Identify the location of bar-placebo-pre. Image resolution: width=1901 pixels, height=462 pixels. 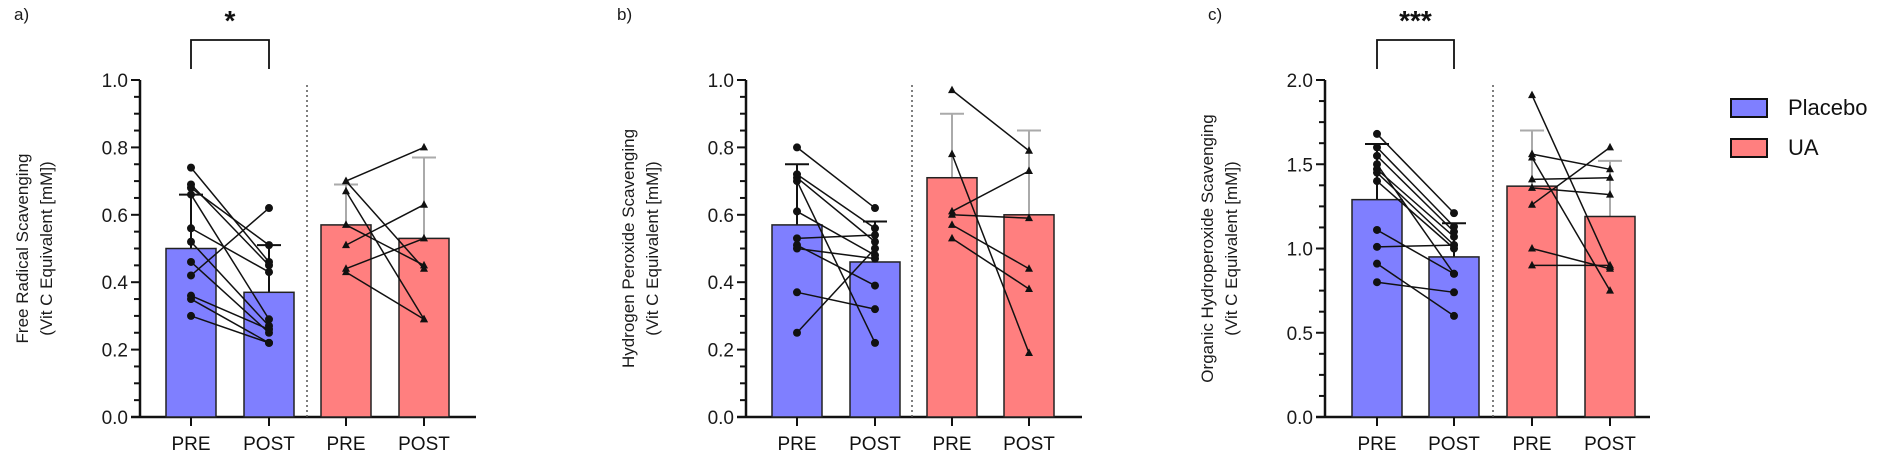
(797, 321).